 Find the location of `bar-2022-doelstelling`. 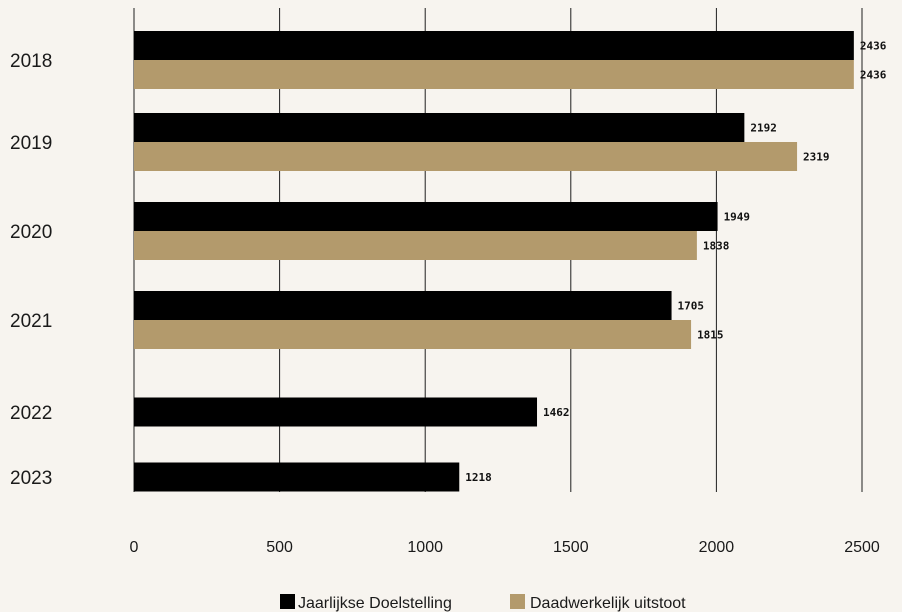

bar-2022-doelstelling is located at coordinates (336, 412).